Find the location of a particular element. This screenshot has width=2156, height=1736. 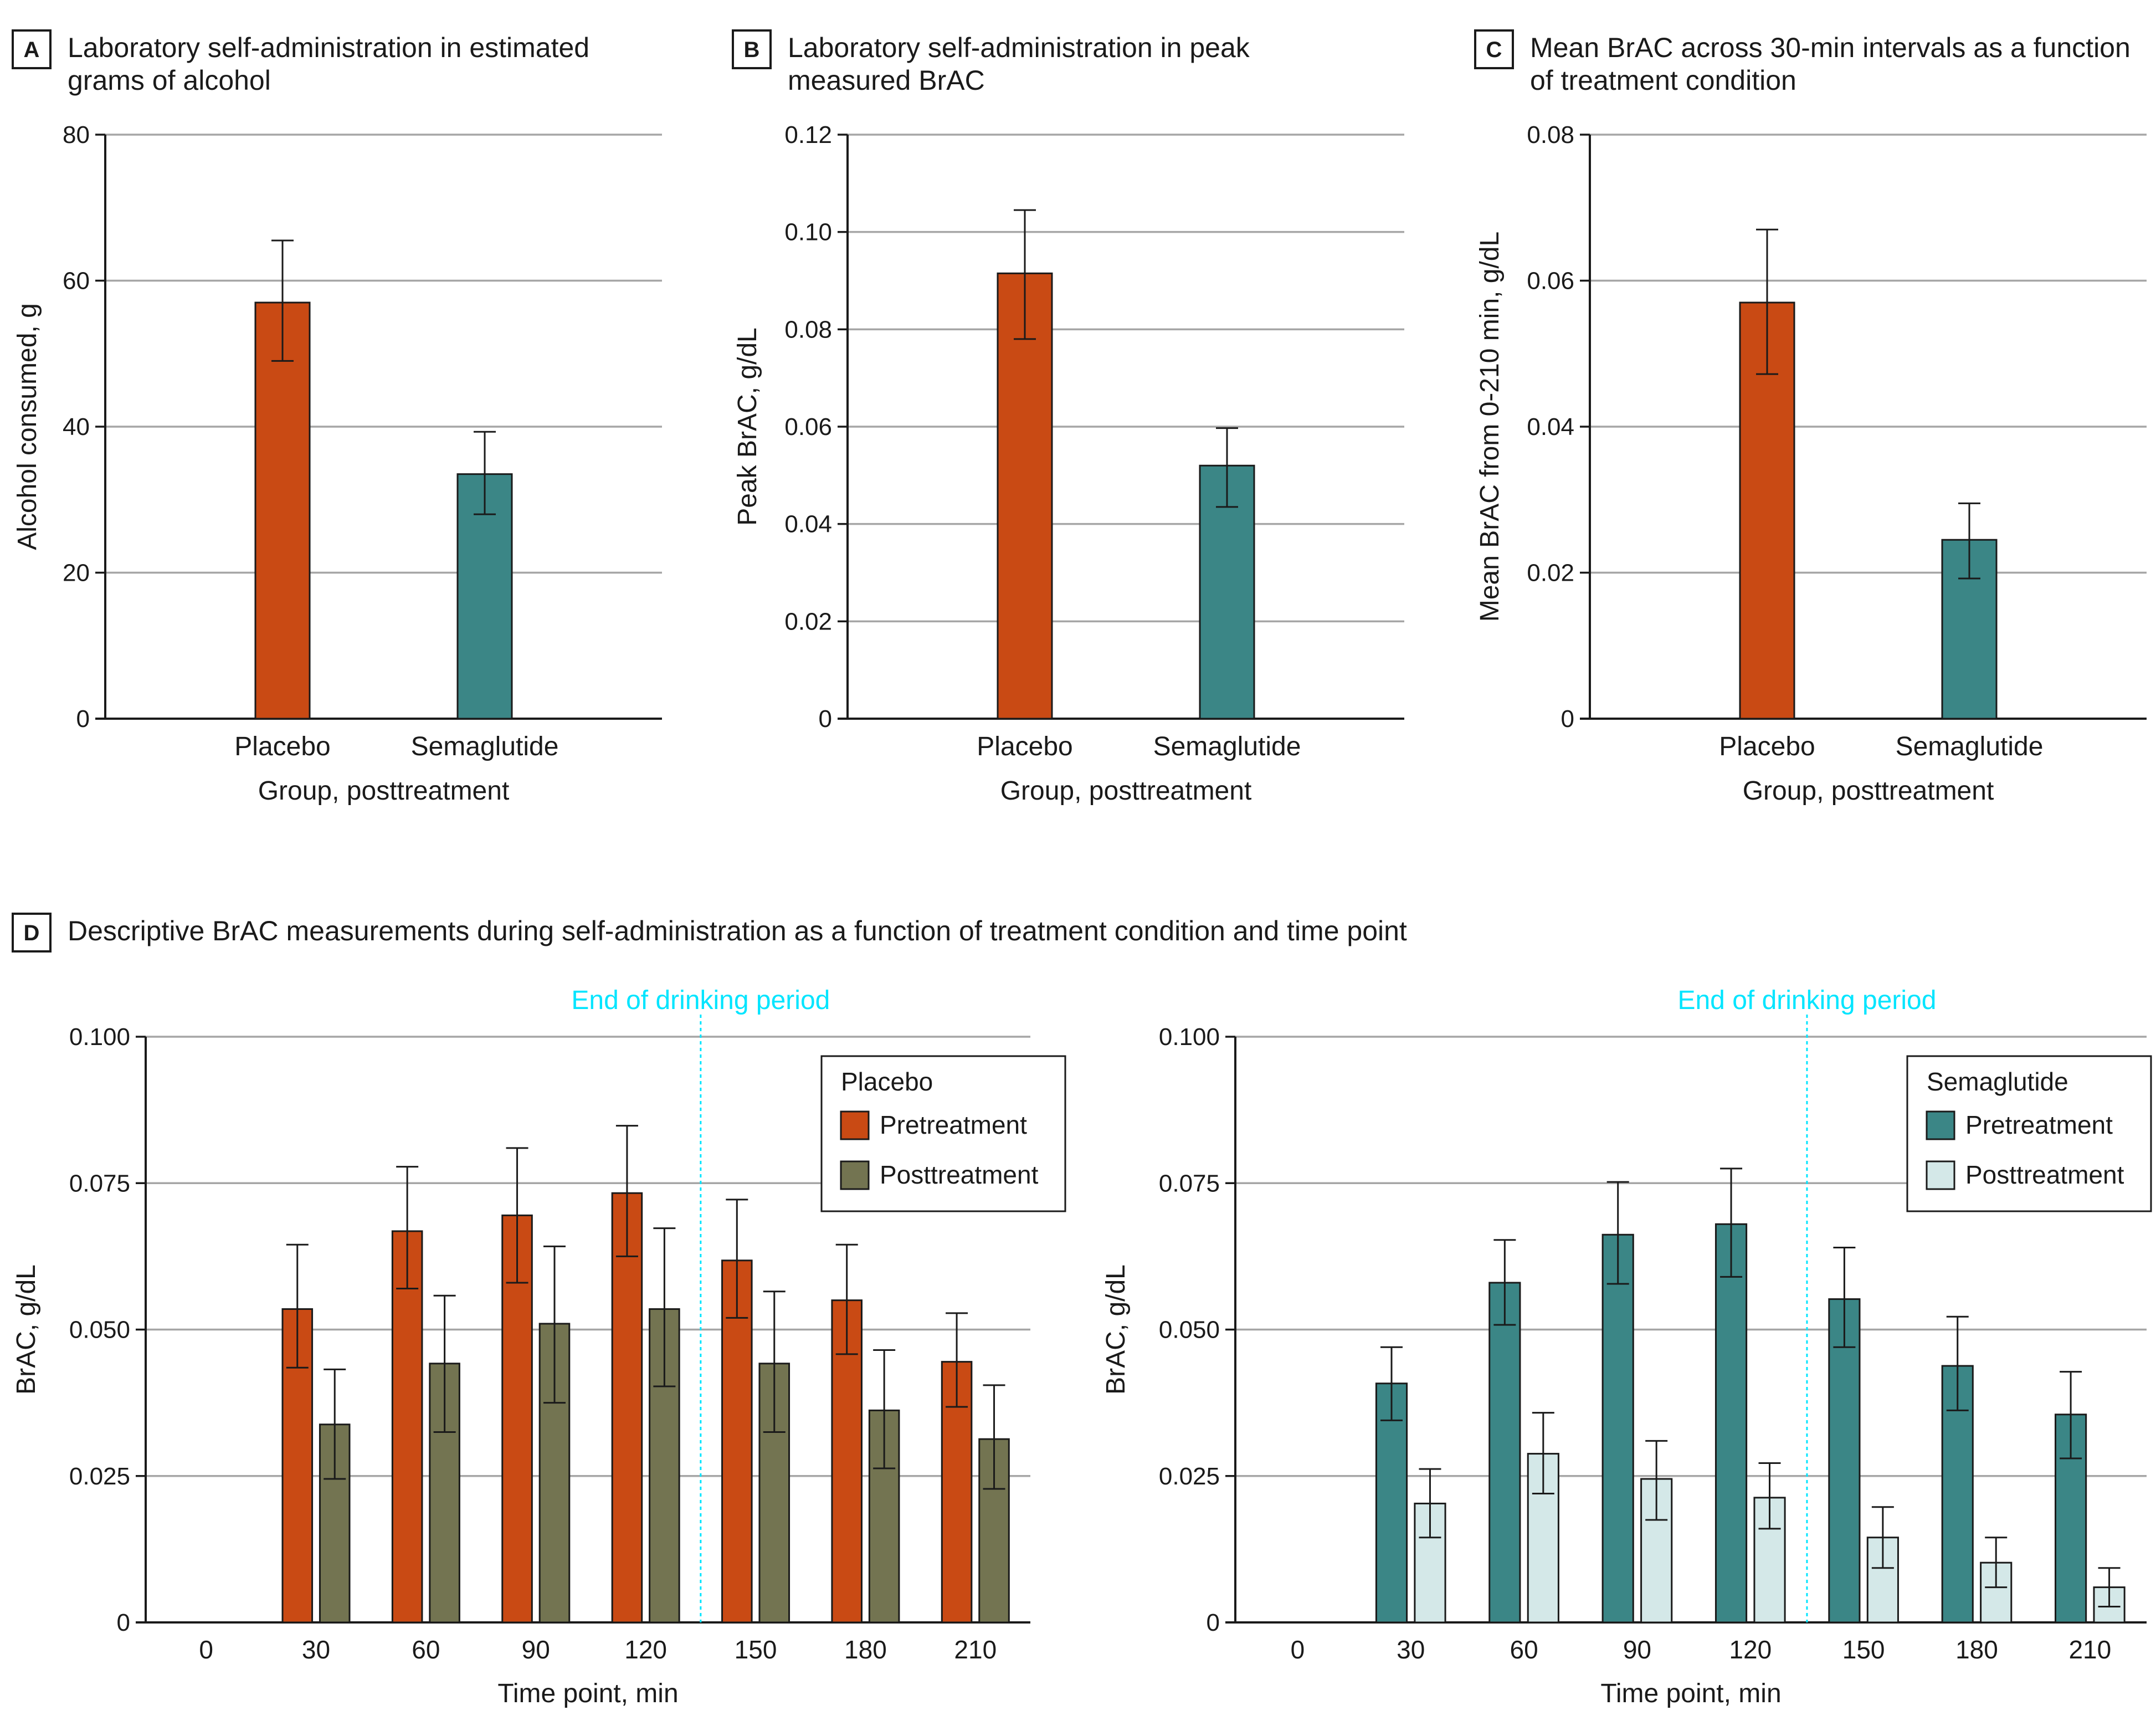

chart-a-ytick-label: 0 is located at coordinates (83, 719).